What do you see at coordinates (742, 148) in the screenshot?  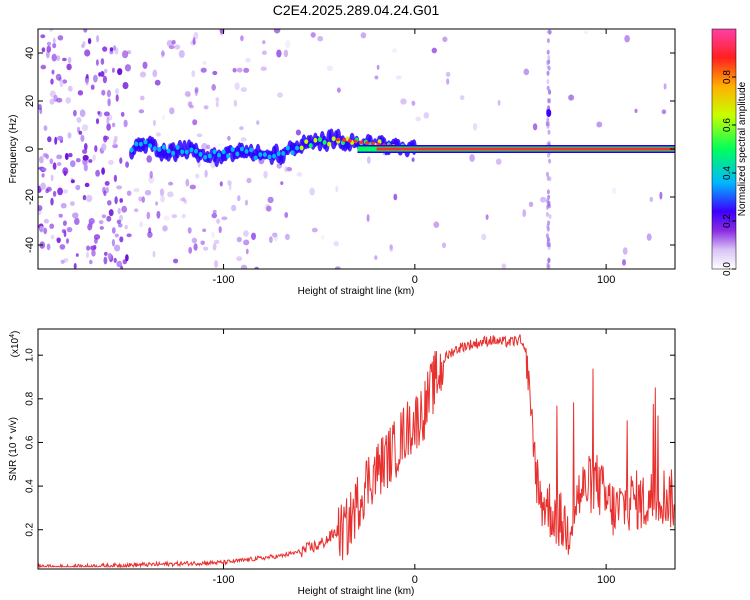 I see `colorbar-label: Normalized spectral amplitude` at bounding box center [742, 148].